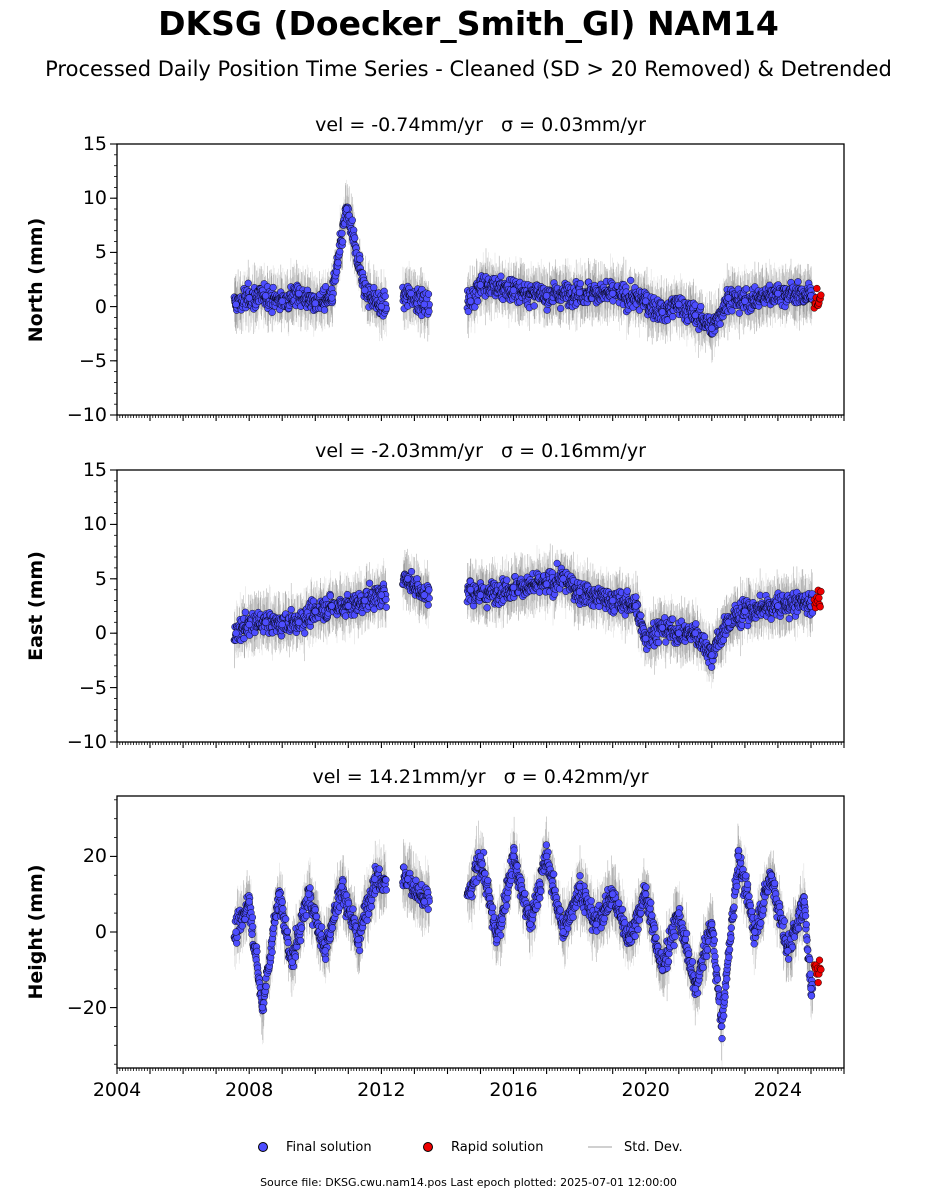 The width and height of the screenshot is (937, 1200). What do you see at coordinates (480, 777) in the screenshot?
I see `height-panel-title: vel = 14.21mm/yr σ = 0.42mm/yr` at bounding box center [480, 777].